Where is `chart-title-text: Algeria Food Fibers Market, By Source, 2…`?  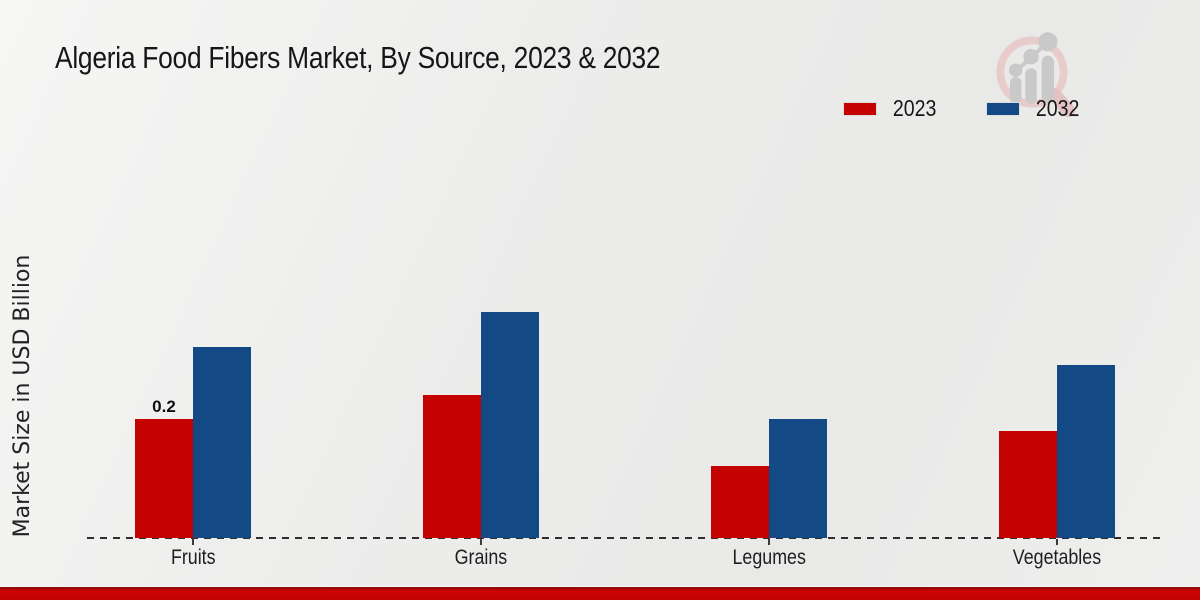
chart-title-text: Algeria Food Fibers Market, By Source, 2… is located at coordinates (358, 57).